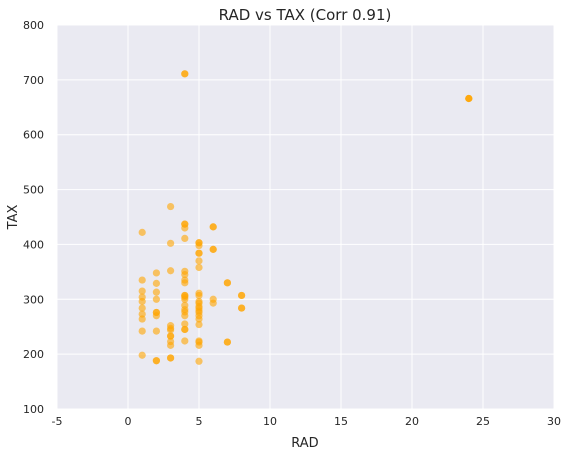 This screenshot has height=463, width=567. Describe the element at coordinates (33, 409) in the screenshot. I see `y-tick-label: 100` at that location.